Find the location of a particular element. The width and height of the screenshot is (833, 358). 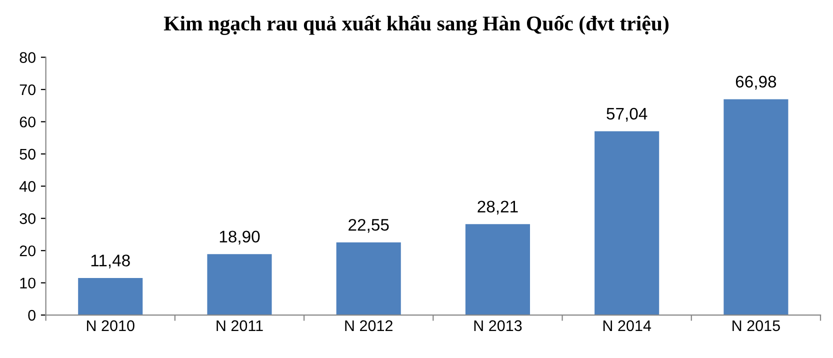

x-tick-label: N 2012 is located at coordinates (368, 326).